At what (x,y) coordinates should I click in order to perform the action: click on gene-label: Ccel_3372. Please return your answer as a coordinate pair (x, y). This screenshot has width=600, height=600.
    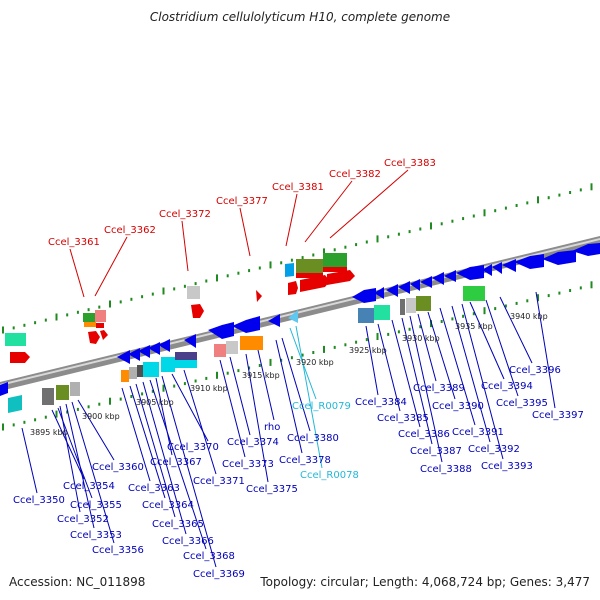
    Looking at the image, I should click on (185, 214).